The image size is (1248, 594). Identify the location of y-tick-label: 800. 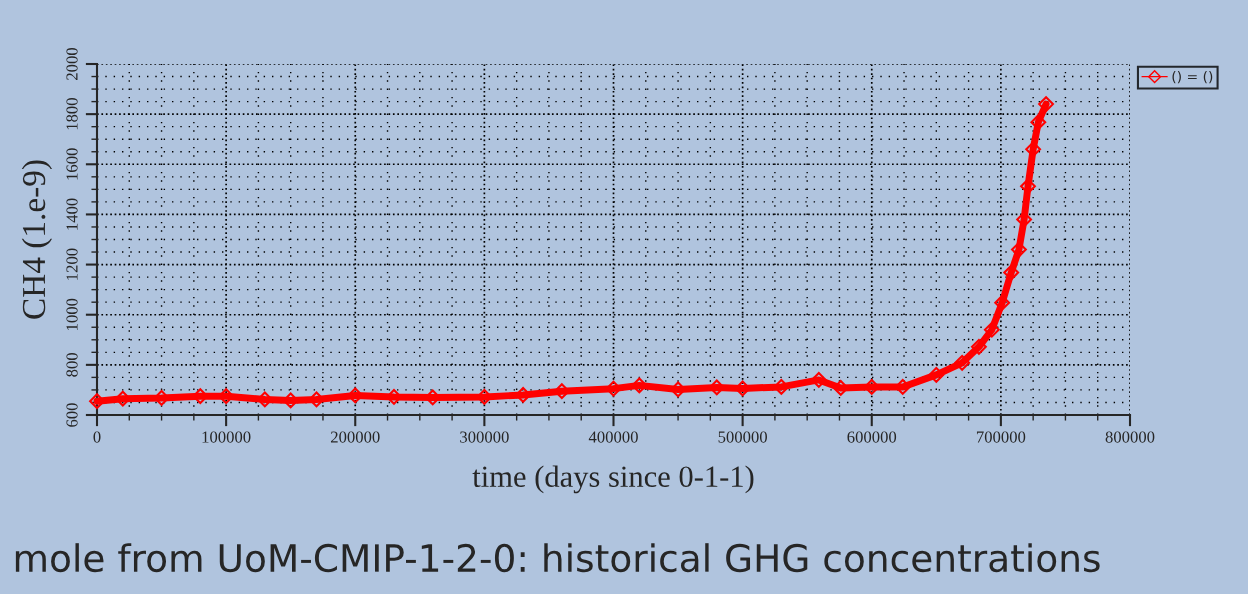
(72, 364).